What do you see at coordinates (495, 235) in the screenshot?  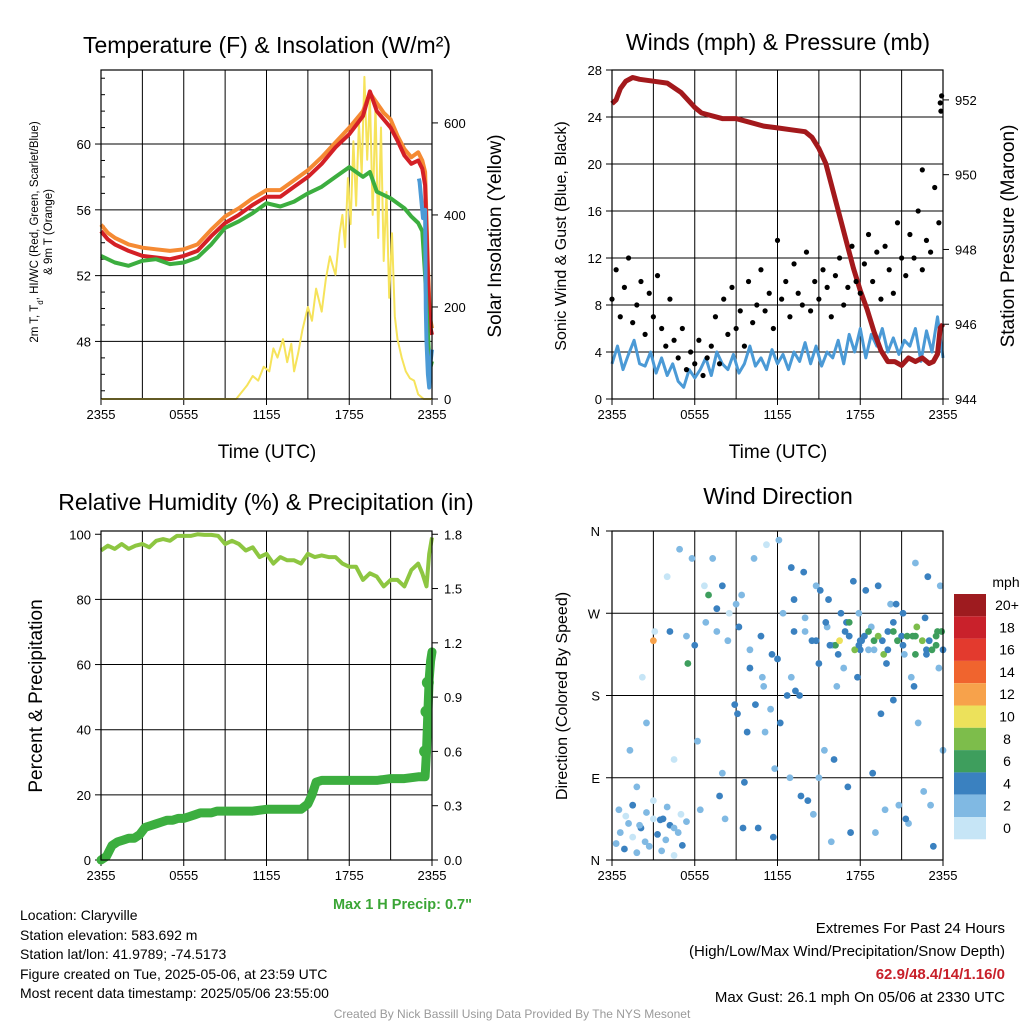 I see `temperature-y2-label: Solar Insolation (Yellow)` at bounding box center [495, 235].